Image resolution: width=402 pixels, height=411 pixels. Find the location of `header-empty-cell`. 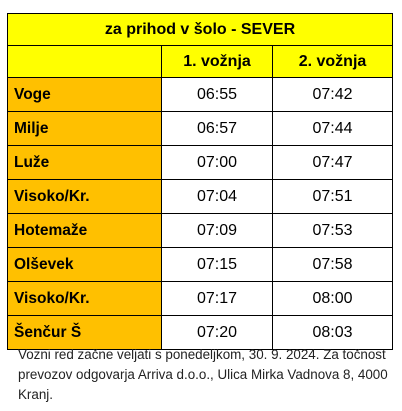

header-empty-cell is located at coordinates (84, 61).